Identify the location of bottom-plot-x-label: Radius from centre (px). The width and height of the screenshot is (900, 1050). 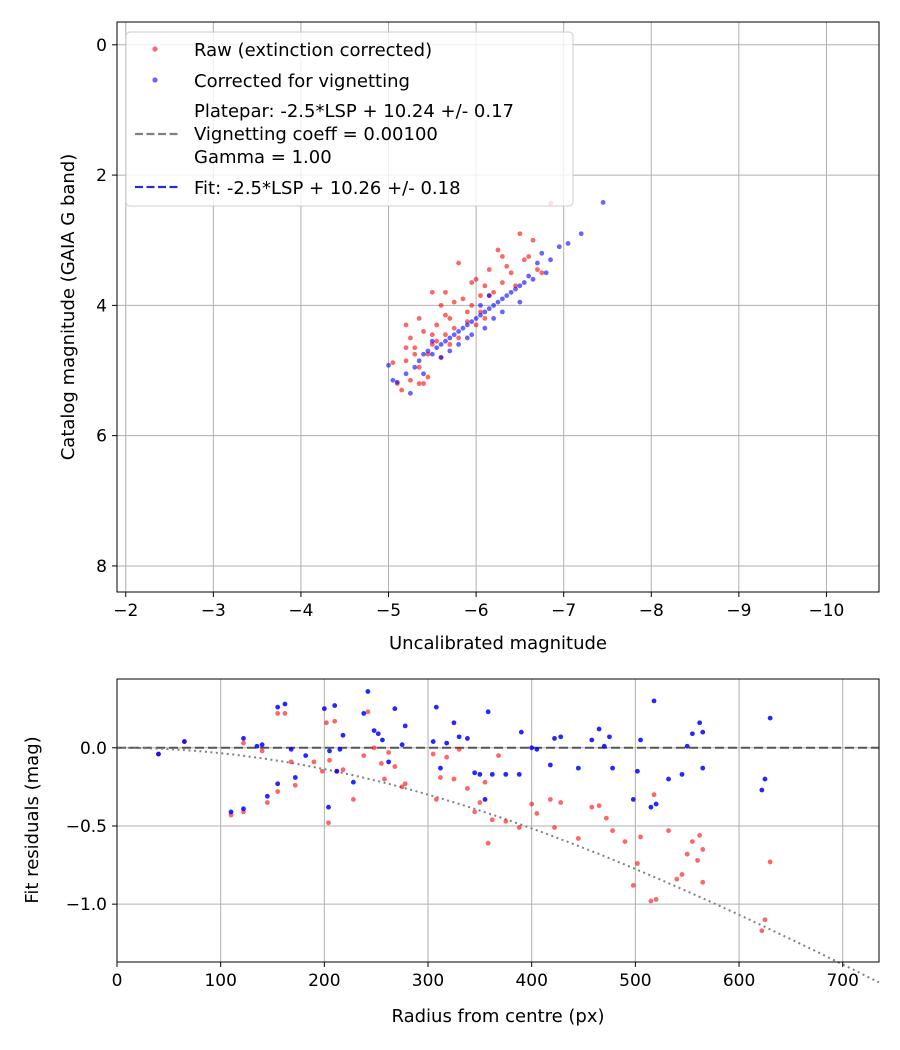
(497, 1016).